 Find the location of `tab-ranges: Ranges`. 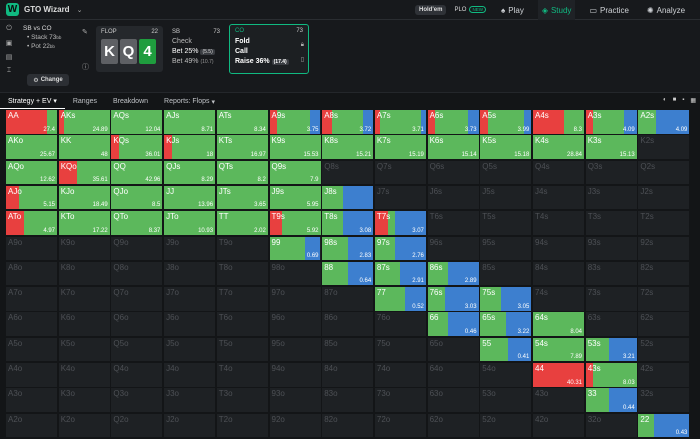

tab-ranges: Ranges is located at coordinates (84, 101).